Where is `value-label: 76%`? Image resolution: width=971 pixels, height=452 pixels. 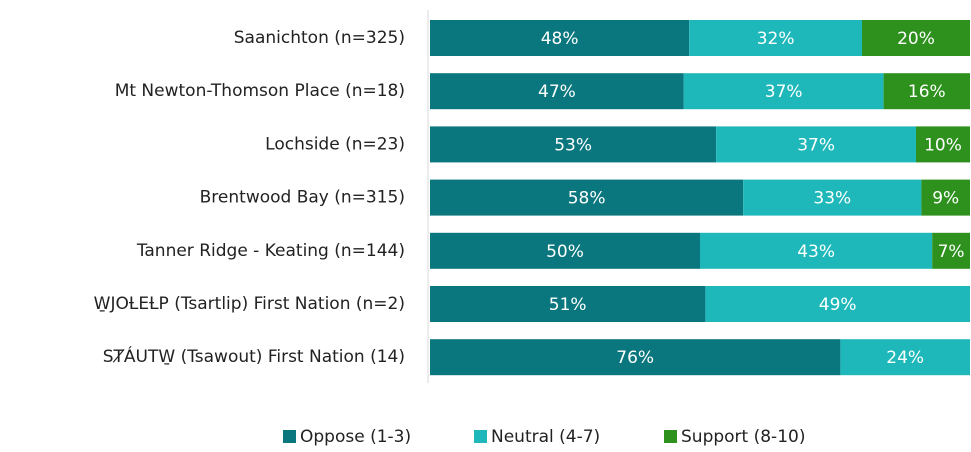
value-label: 76% is located at coordinates (635, 358).